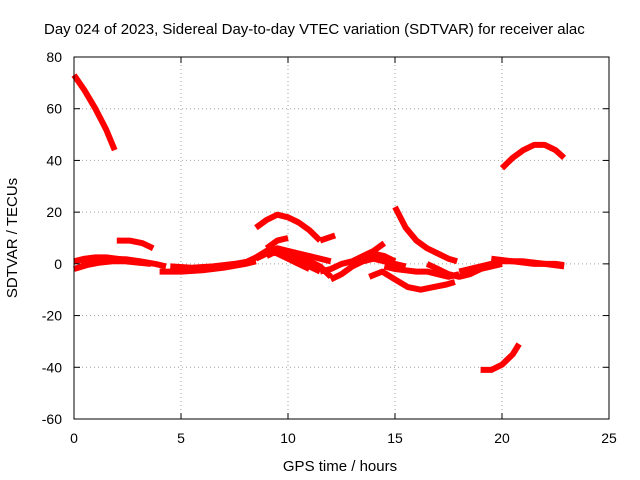  What do you see at coordinates (12, 238) in the screenshot?
I see `y-axis-label: SDTVAR / TECUs` at bounding box center [12, 238].